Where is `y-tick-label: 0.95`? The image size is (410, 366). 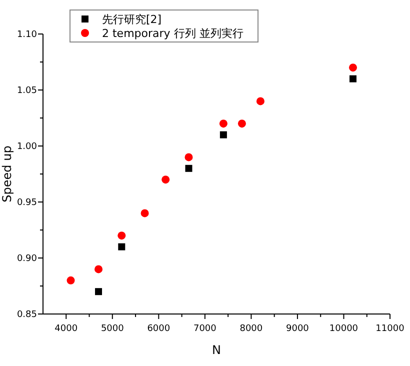
y-tick-label: 0.95 is located at coordinates (26, 203).